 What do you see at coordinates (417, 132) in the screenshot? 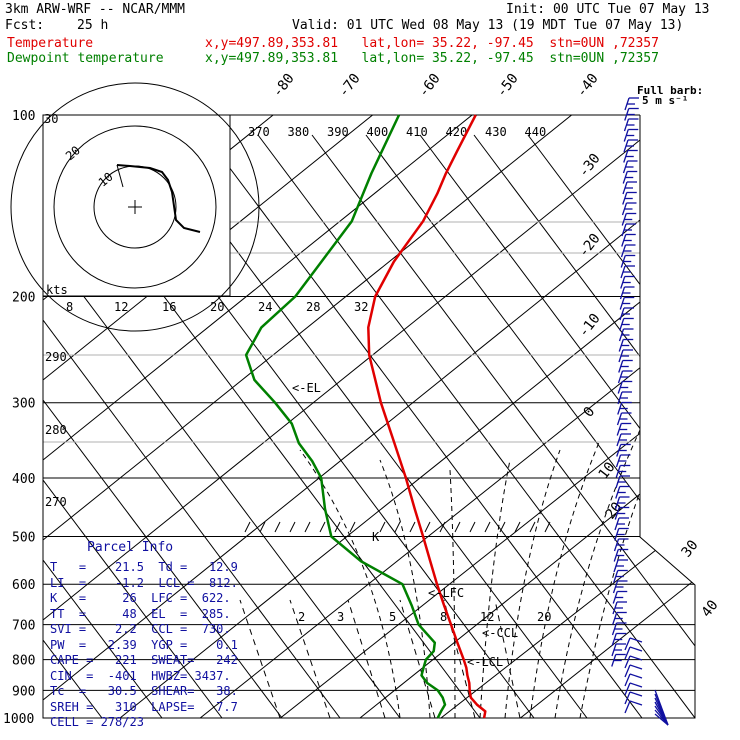
I see `theta-label: 410` at bounding box center [417, 132].